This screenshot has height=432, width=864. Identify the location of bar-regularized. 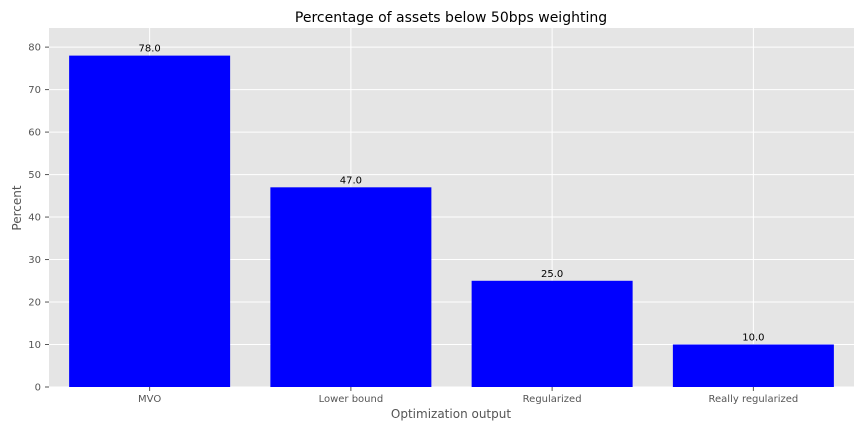
(552, 333).